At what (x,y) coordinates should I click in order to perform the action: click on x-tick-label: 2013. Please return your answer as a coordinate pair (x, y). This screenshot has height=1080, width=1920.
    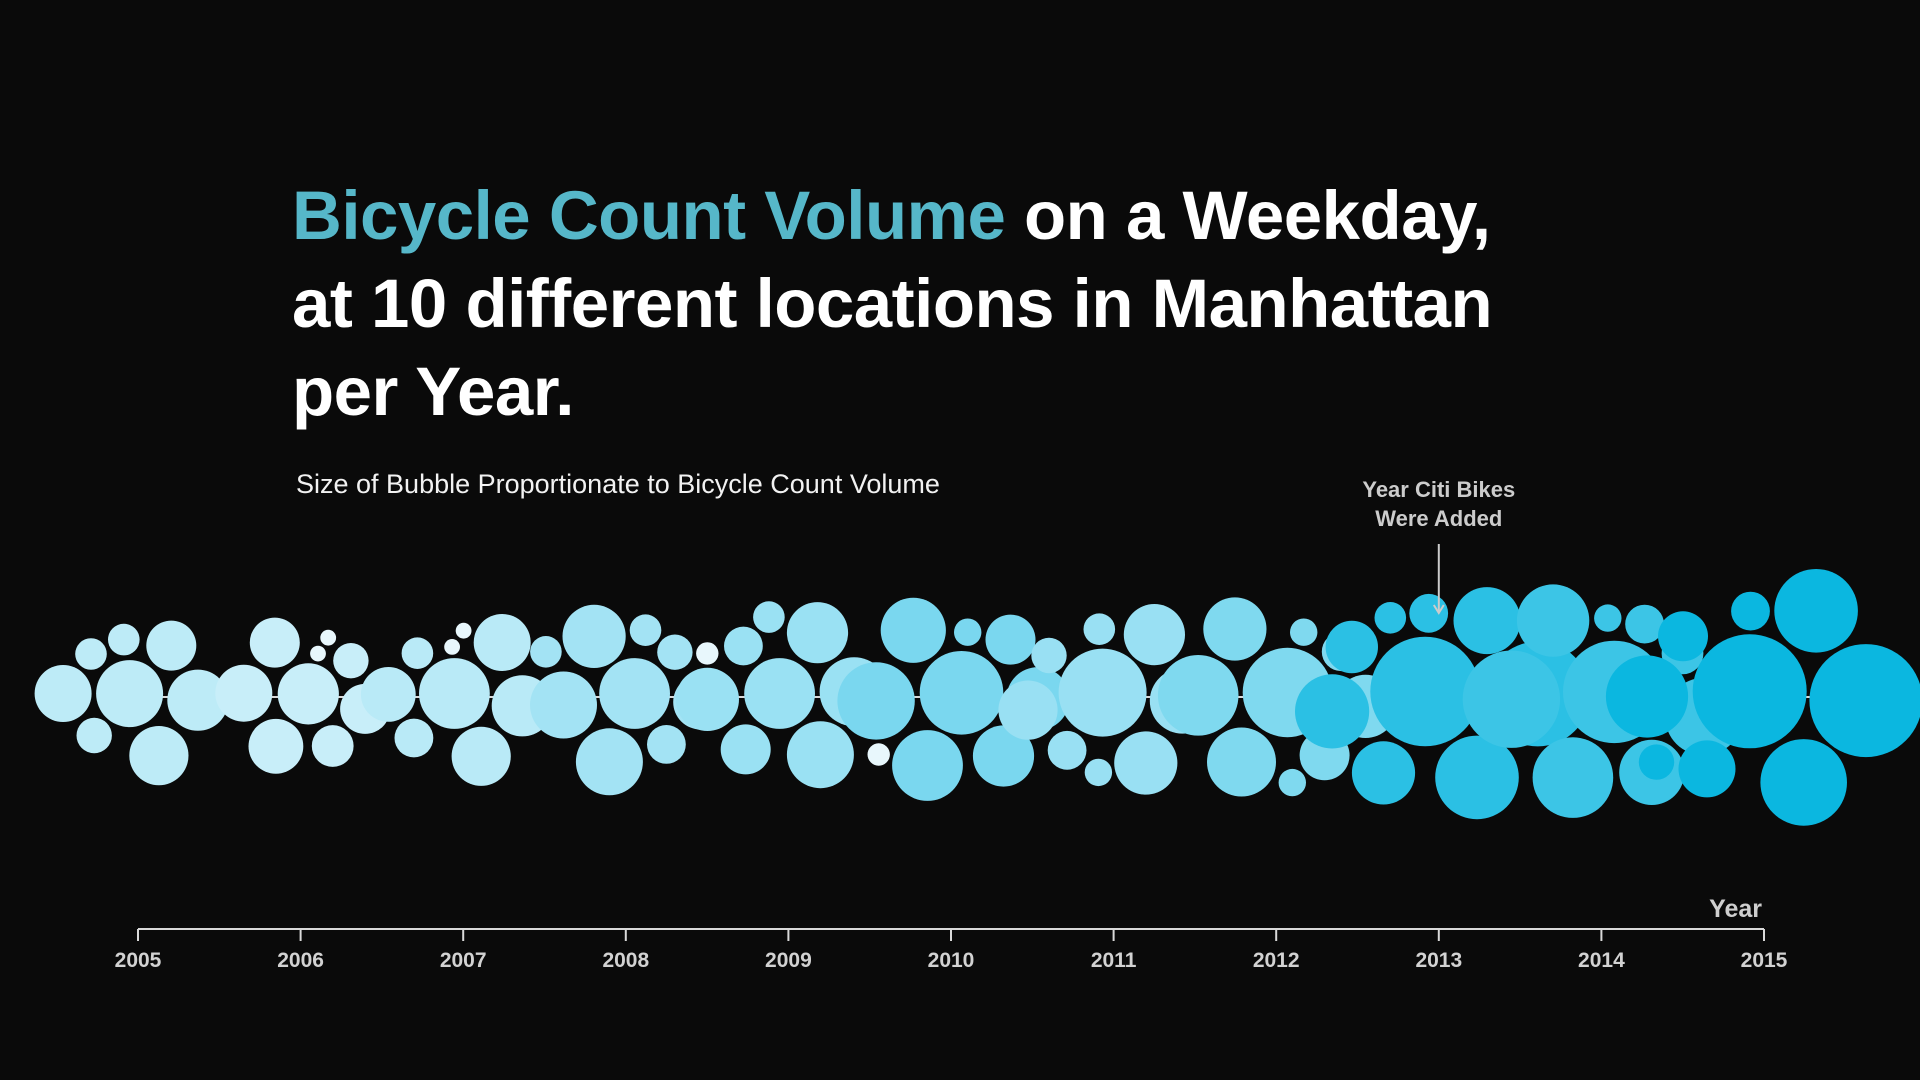
    Looking at the image, I should click on (1438, 960).